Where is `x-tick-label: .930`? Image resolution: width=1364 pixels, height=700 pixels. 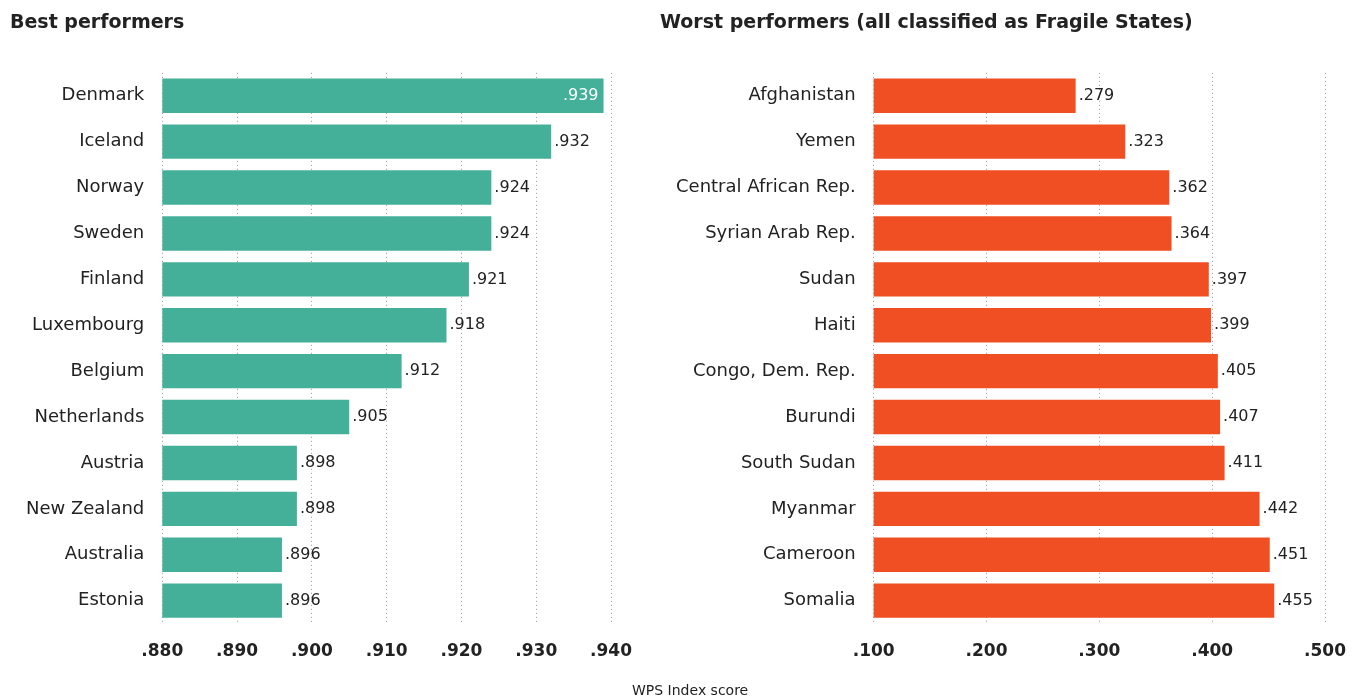
x-tick-label: .930 is located at coordinates (536, 650).